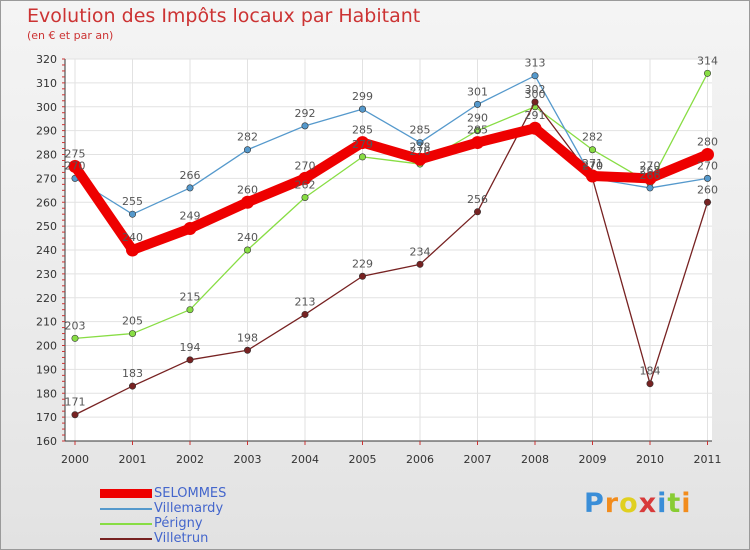 Image resolution: width=750 pixels, height=550 pixels. I want to click on y-tick-label: 300, so click(46, 107).